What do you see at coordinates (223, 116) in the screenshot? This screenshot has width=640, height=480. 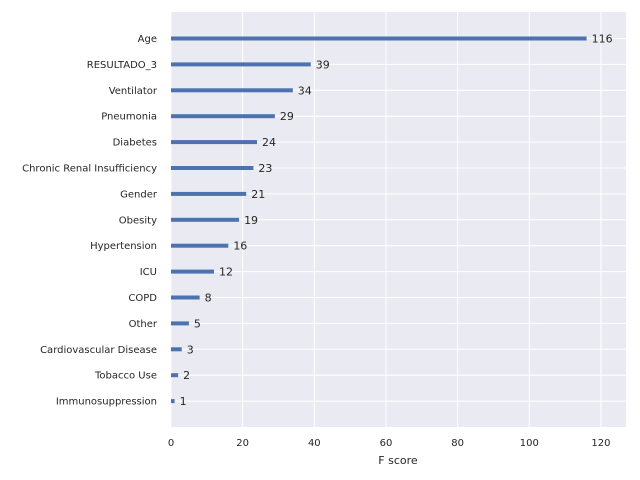 I see `bar-pneumonia` at bounding box center [223, 116].